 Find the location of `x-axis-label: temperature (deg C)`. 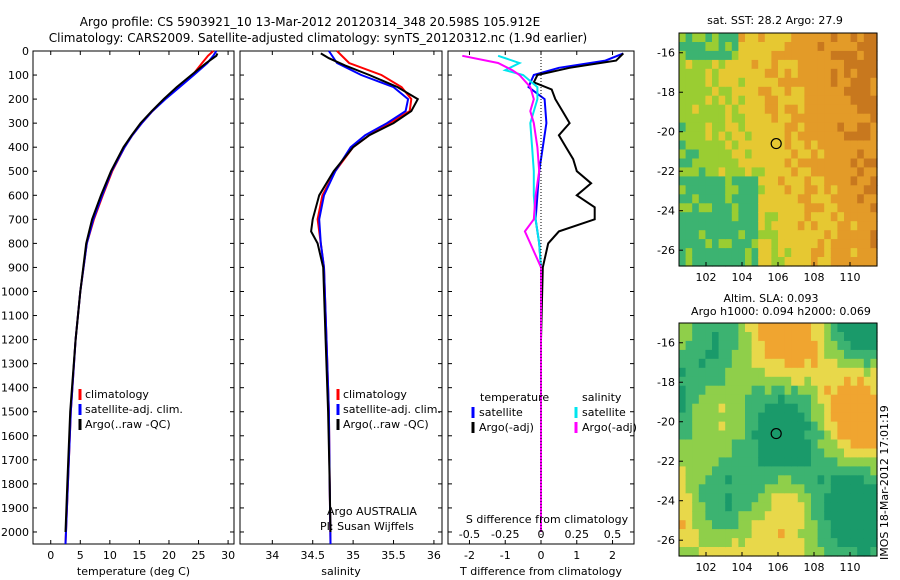

x-axis-label: temperature (deg C) is located at coordinates (133, 571).